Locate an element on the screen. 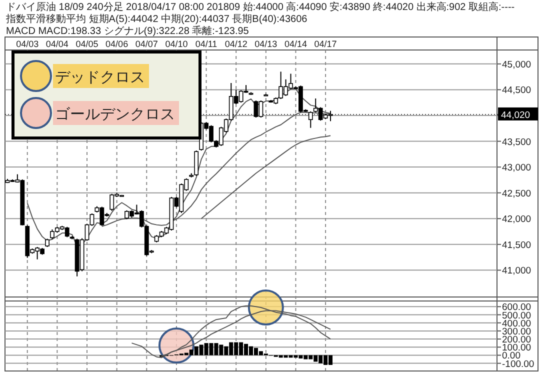 Image resolution: width=544 pixels, height=380 pixels. ytick: 44,500 is located at coordinates (517, 90).